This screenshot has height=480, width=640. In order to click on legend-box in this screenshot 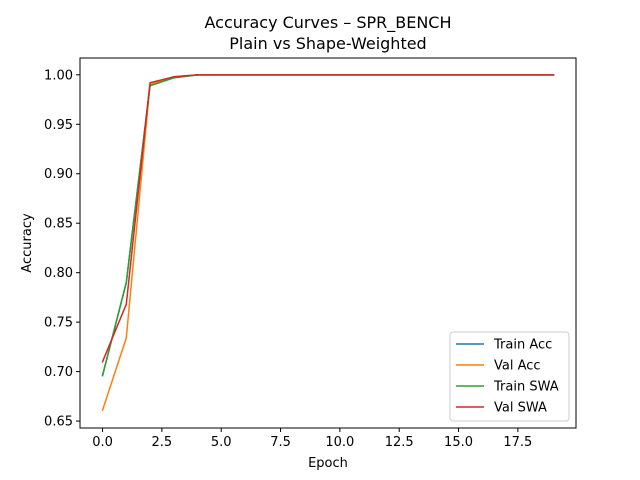, I will do `click(509, 376)`.